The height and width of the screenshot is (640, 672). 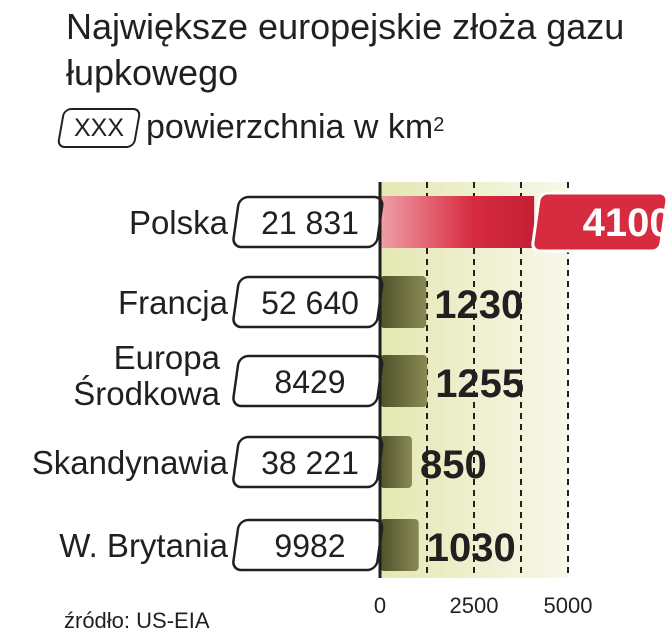 I want to click on x-tick-label: 5000, so click(x=568, y=605).